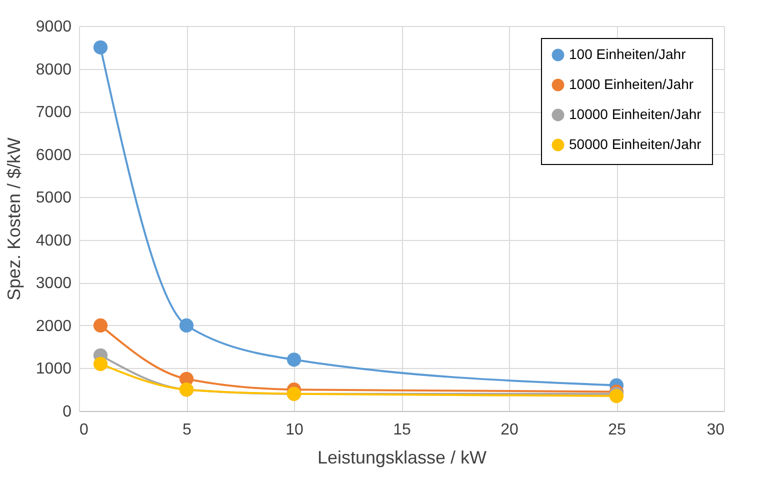  I want to click on y-tick-label: 6000, so click(54, 155).